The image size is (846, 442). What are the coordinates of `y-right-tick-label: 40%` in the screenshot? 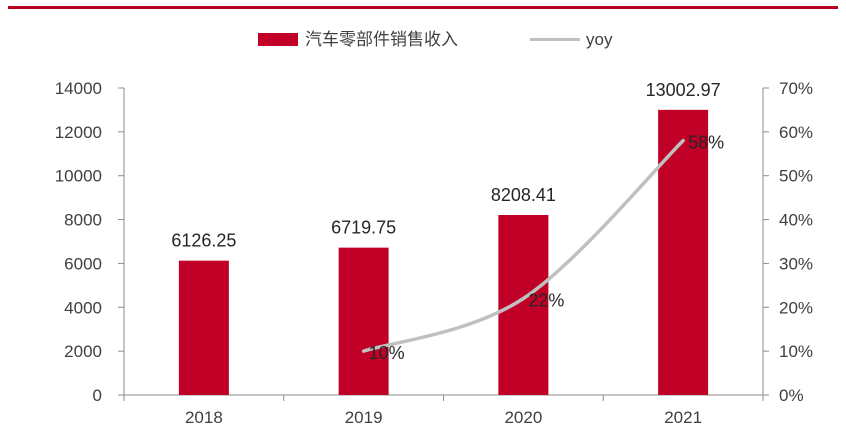 It's located at (796, 220).